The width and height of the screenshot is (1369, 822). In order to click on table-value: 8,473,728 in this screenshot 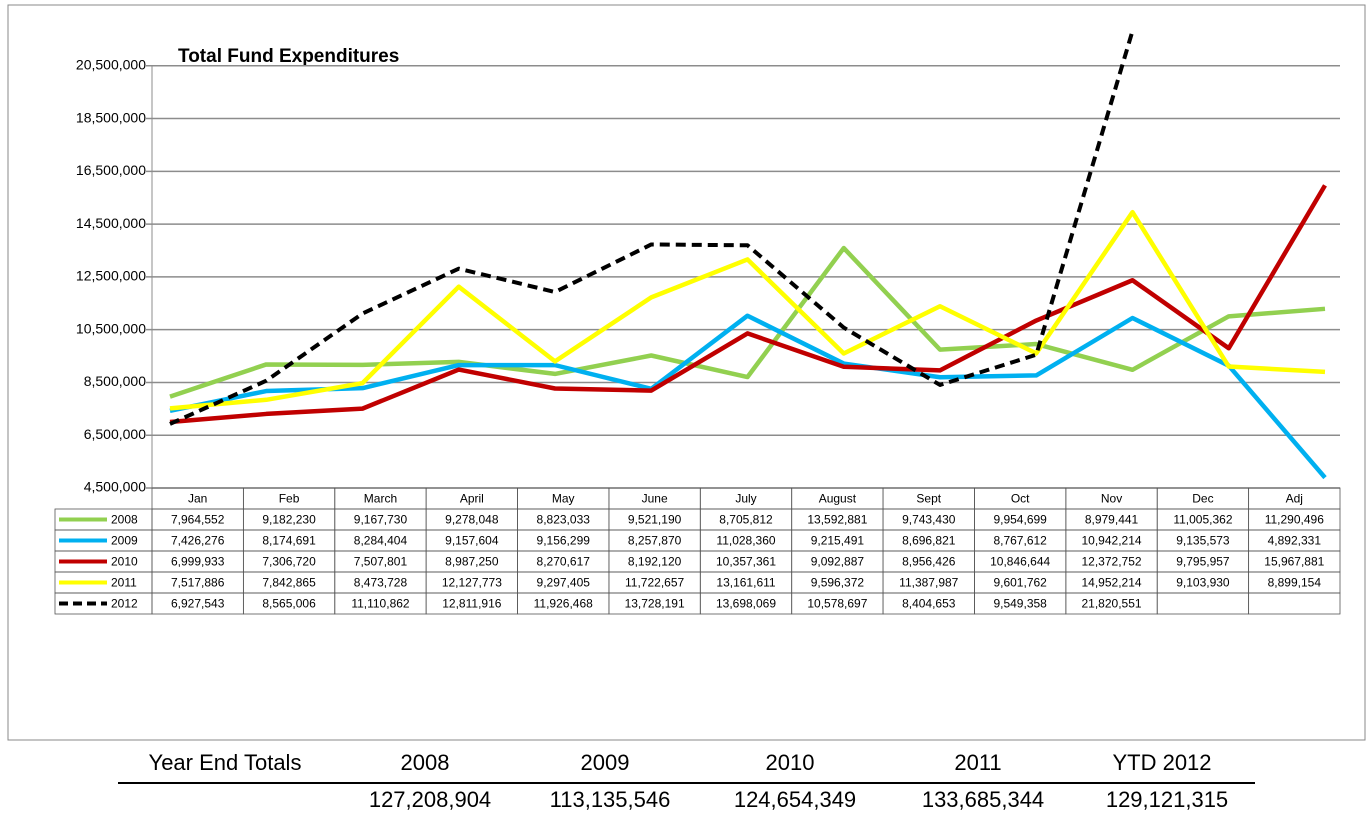, I will do `click(381, 583)`.